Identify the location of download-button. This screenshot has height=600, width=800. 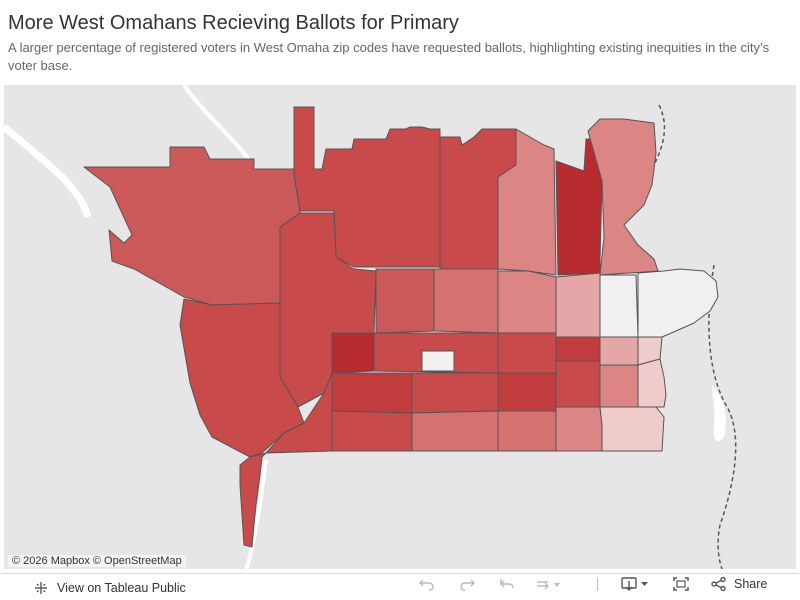
(635, 584).